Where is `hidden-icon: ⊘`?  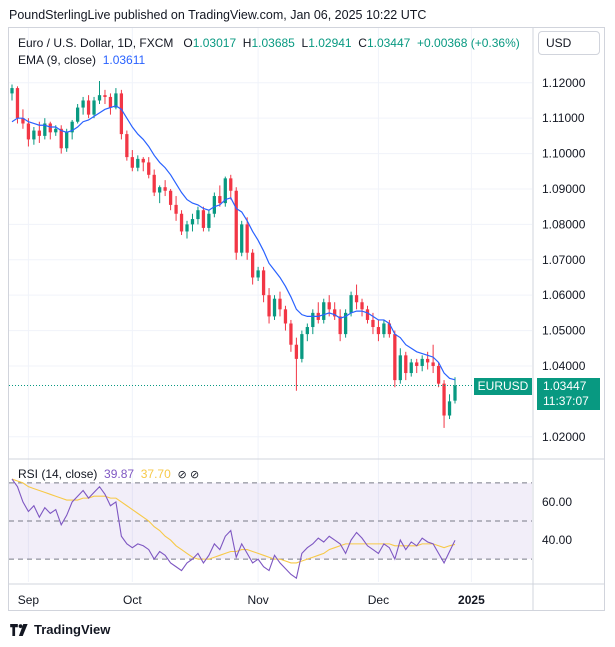 hidden-icon: ⊘ is located at coordinates (182, 475).